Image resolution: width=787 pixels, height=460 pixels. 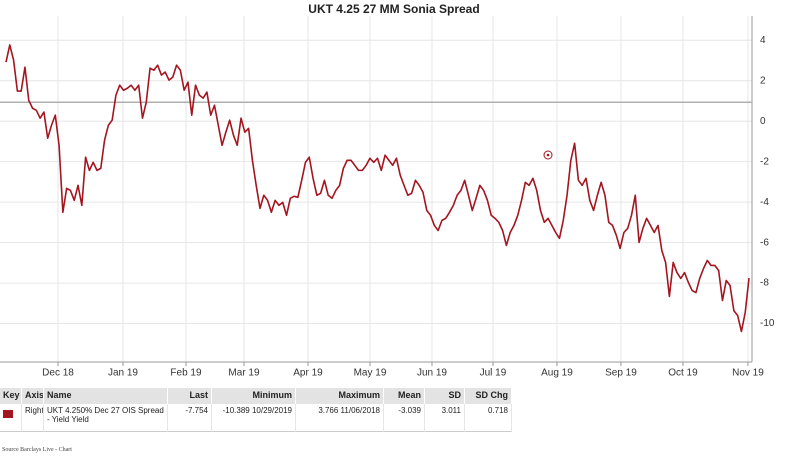 I want to click on table-header: SD, so click(x=445, y=396).